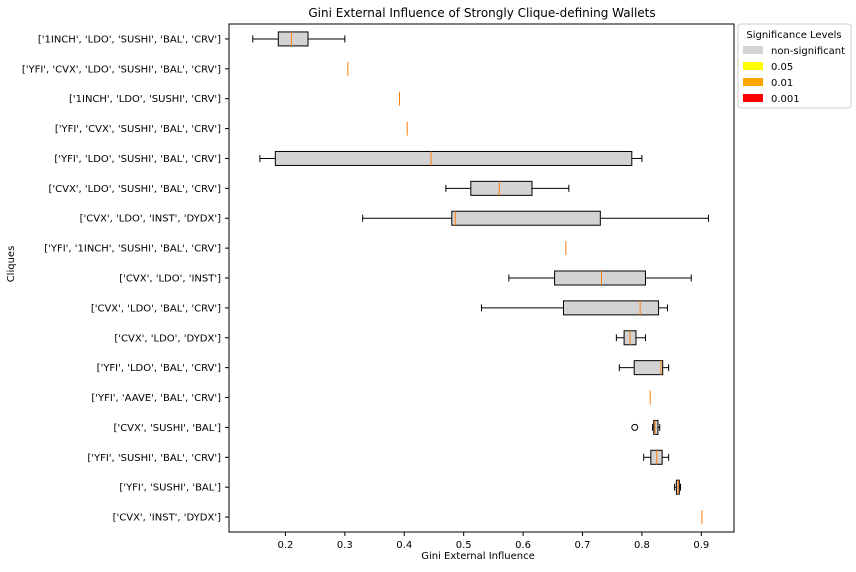 This screenshot has height=572, width=856. Describe the element at coordinates (464, 545) in the screenshot. I see `x-tick-label: 0.5` at that location.